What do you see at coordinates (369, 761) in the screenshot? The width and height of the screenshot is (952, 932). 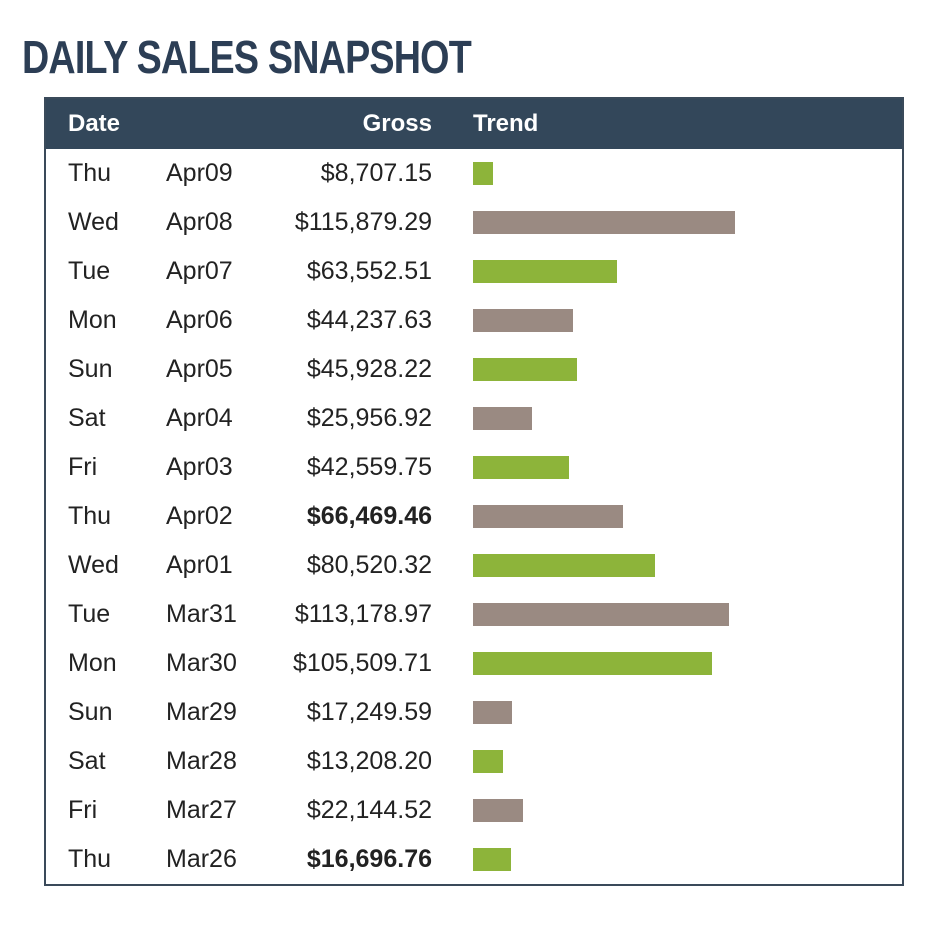 I see `row-gross: $13,208.20` at bounding box center [369, 761].